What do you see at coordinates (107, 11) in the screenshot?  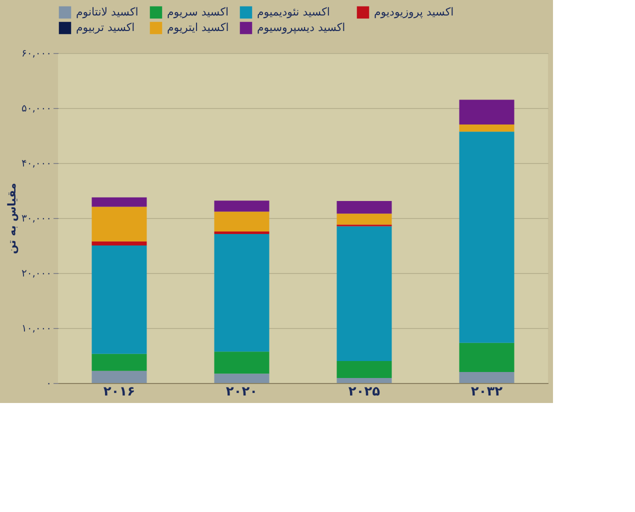 I see `legend-label: اکسید لانتانوم` at bounding box center [107, 11].